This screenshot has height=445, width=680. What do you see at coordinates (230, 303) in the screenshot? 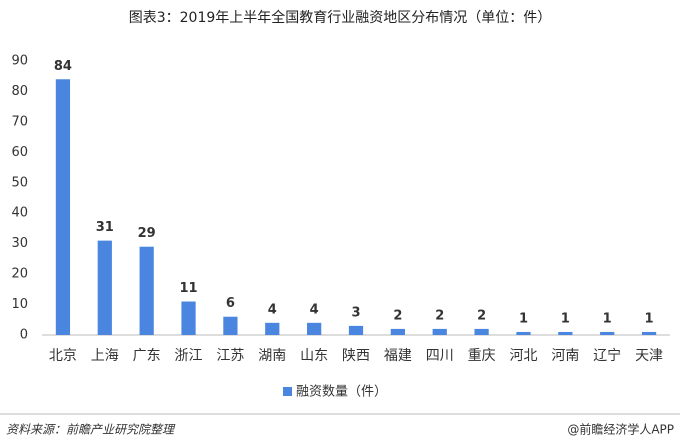
I see `value-label: 6` at bounding box center [230, 303].